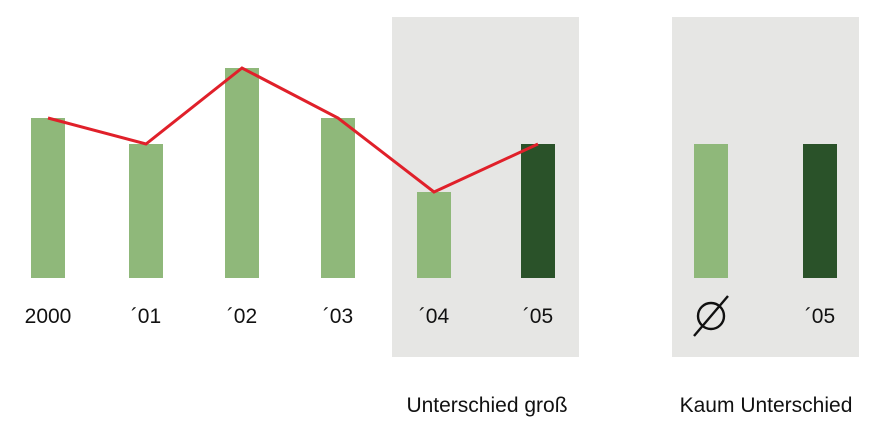 The image size is (894, 443). I want to click on tick-label-0-02-2: ´02, so click(242, 316).